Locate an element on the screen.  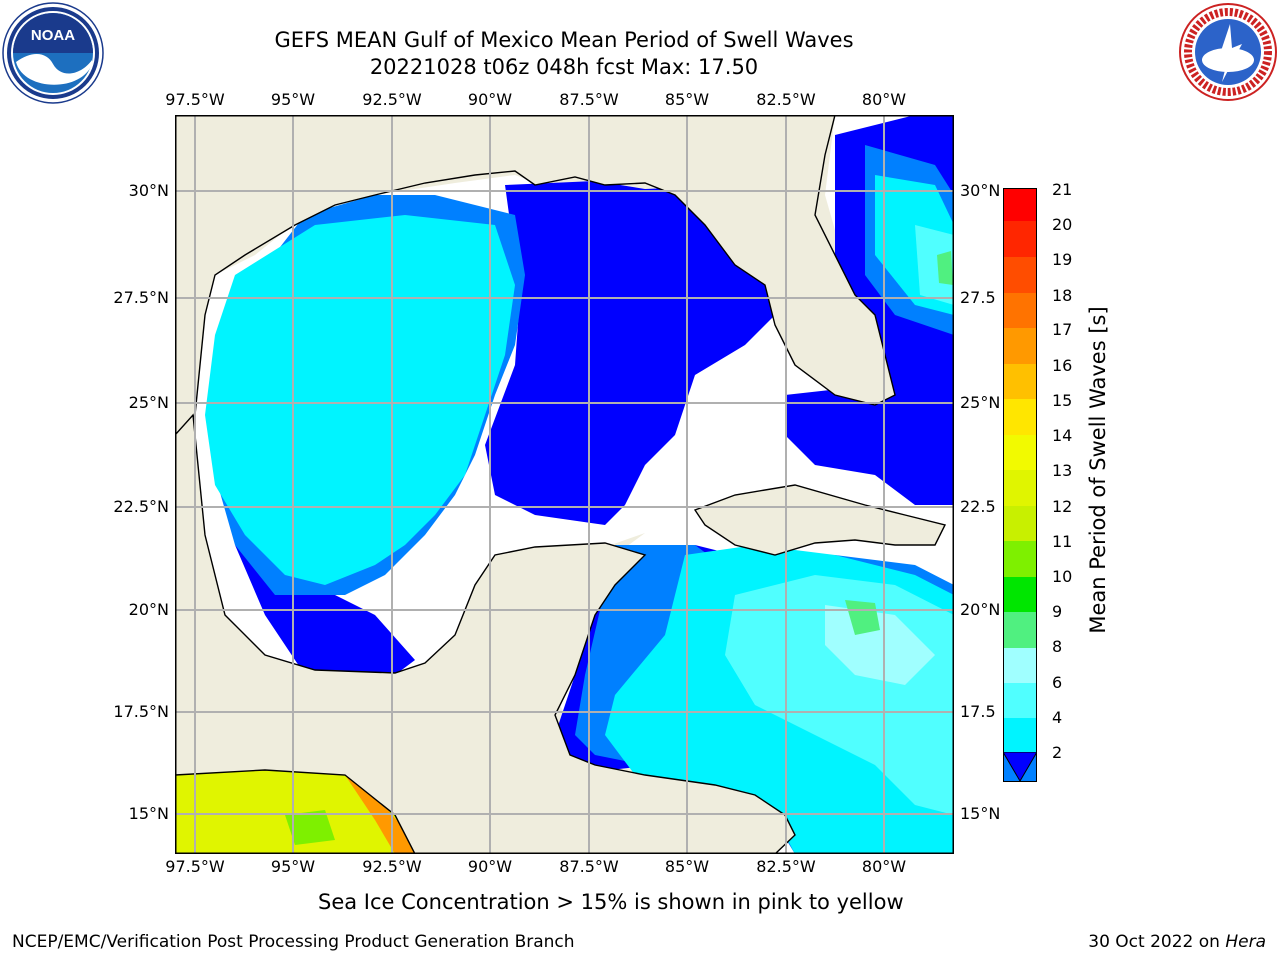
lat-label-right: 22.5 is located at coordinates (978, 506).